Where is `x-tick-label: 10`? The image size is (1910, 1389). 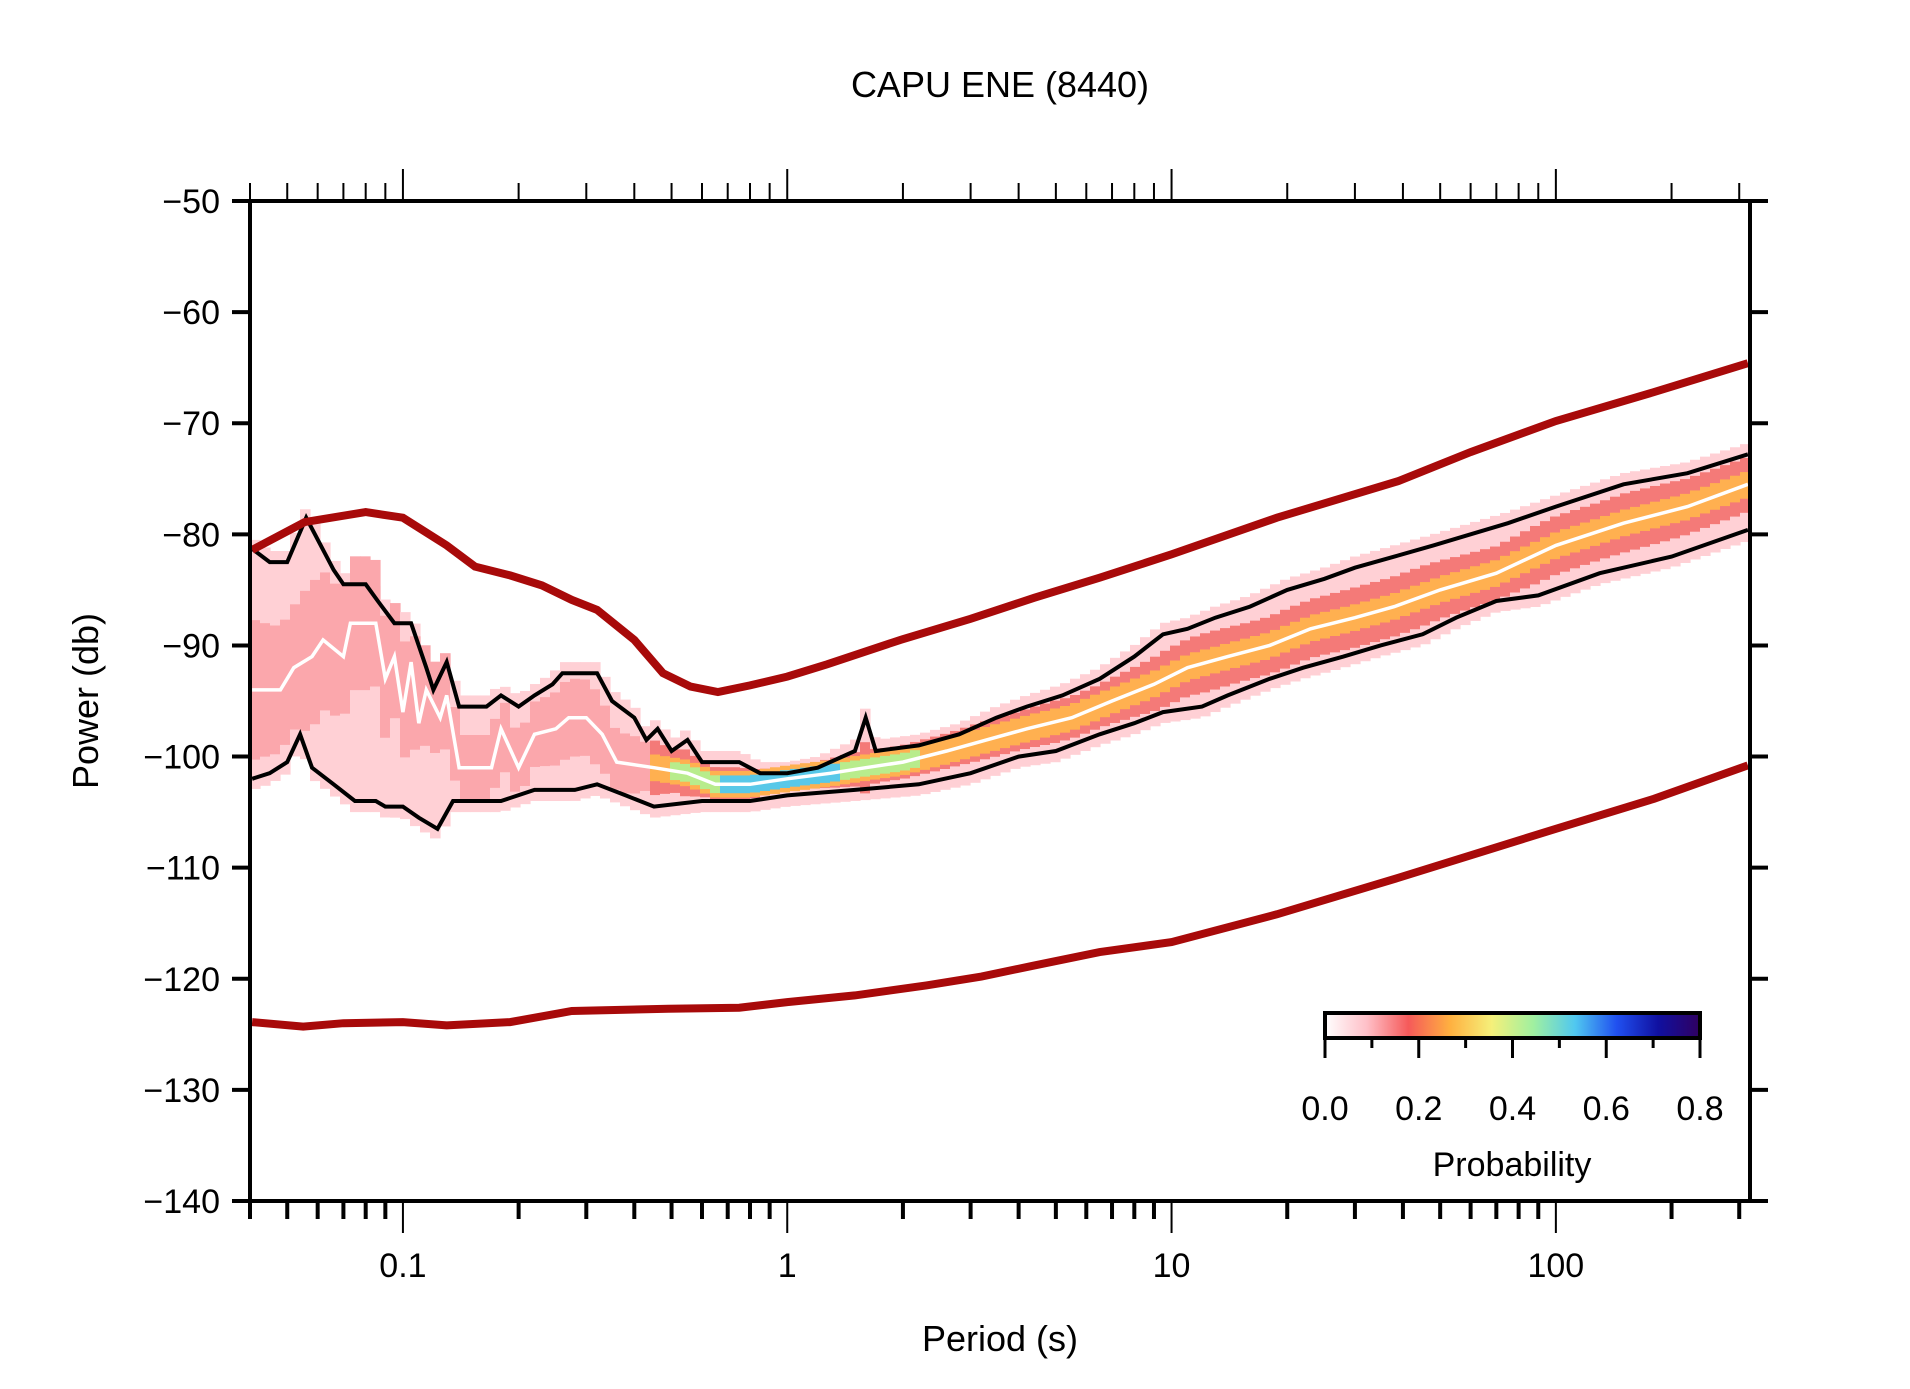 x-tick-label: 10 is located at coordinates (1172, 1266).